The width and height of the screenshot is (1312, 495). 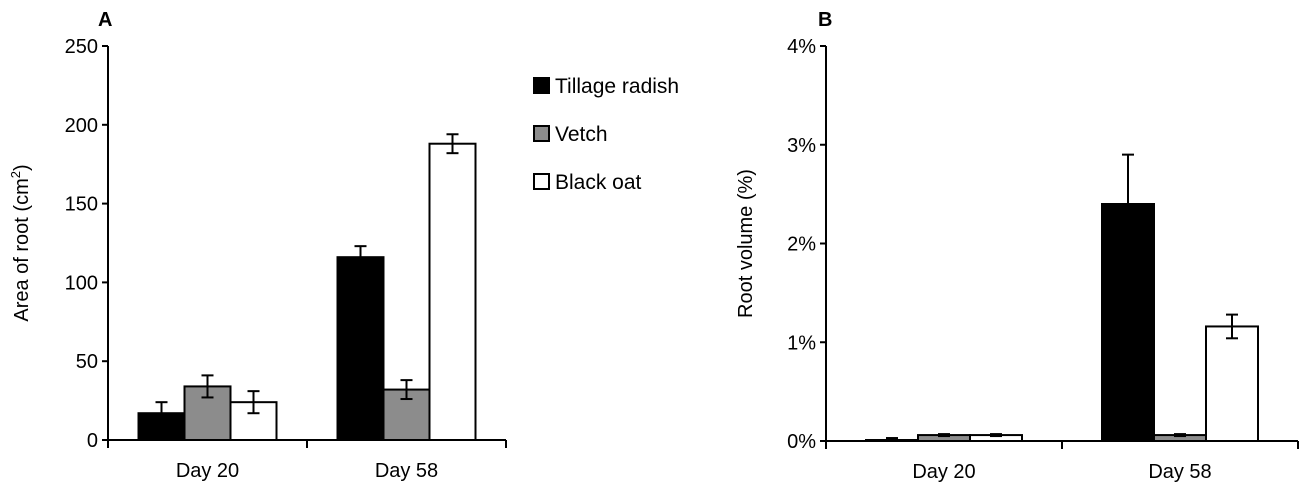 I want to click on y-tick-label: 100, so click(x=81, y=283).